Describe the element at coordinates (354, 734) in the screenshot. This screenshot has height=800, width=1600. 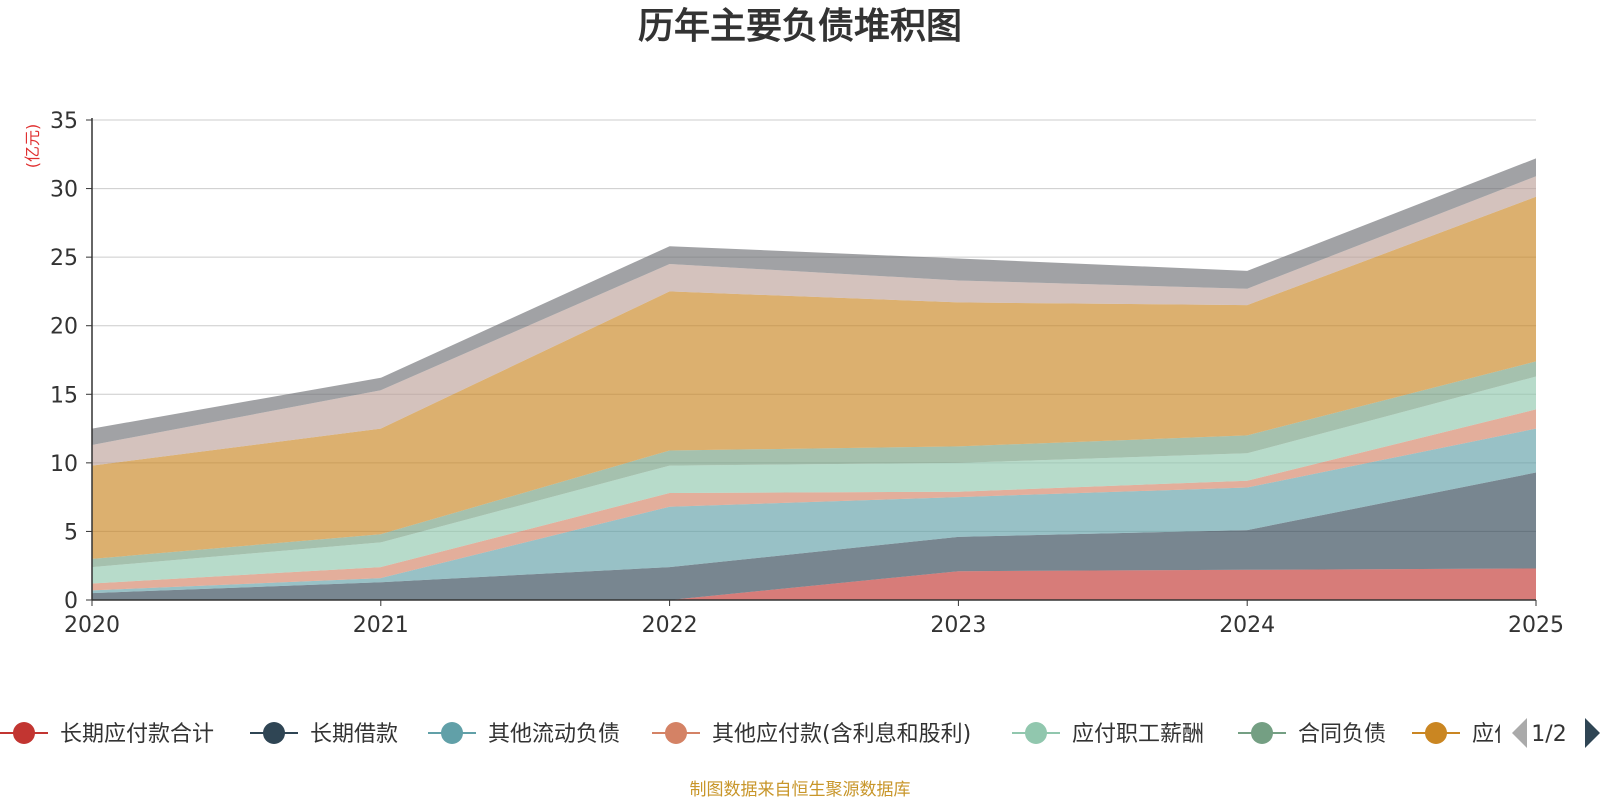
I see `legend-label: 长期借款` at that location.